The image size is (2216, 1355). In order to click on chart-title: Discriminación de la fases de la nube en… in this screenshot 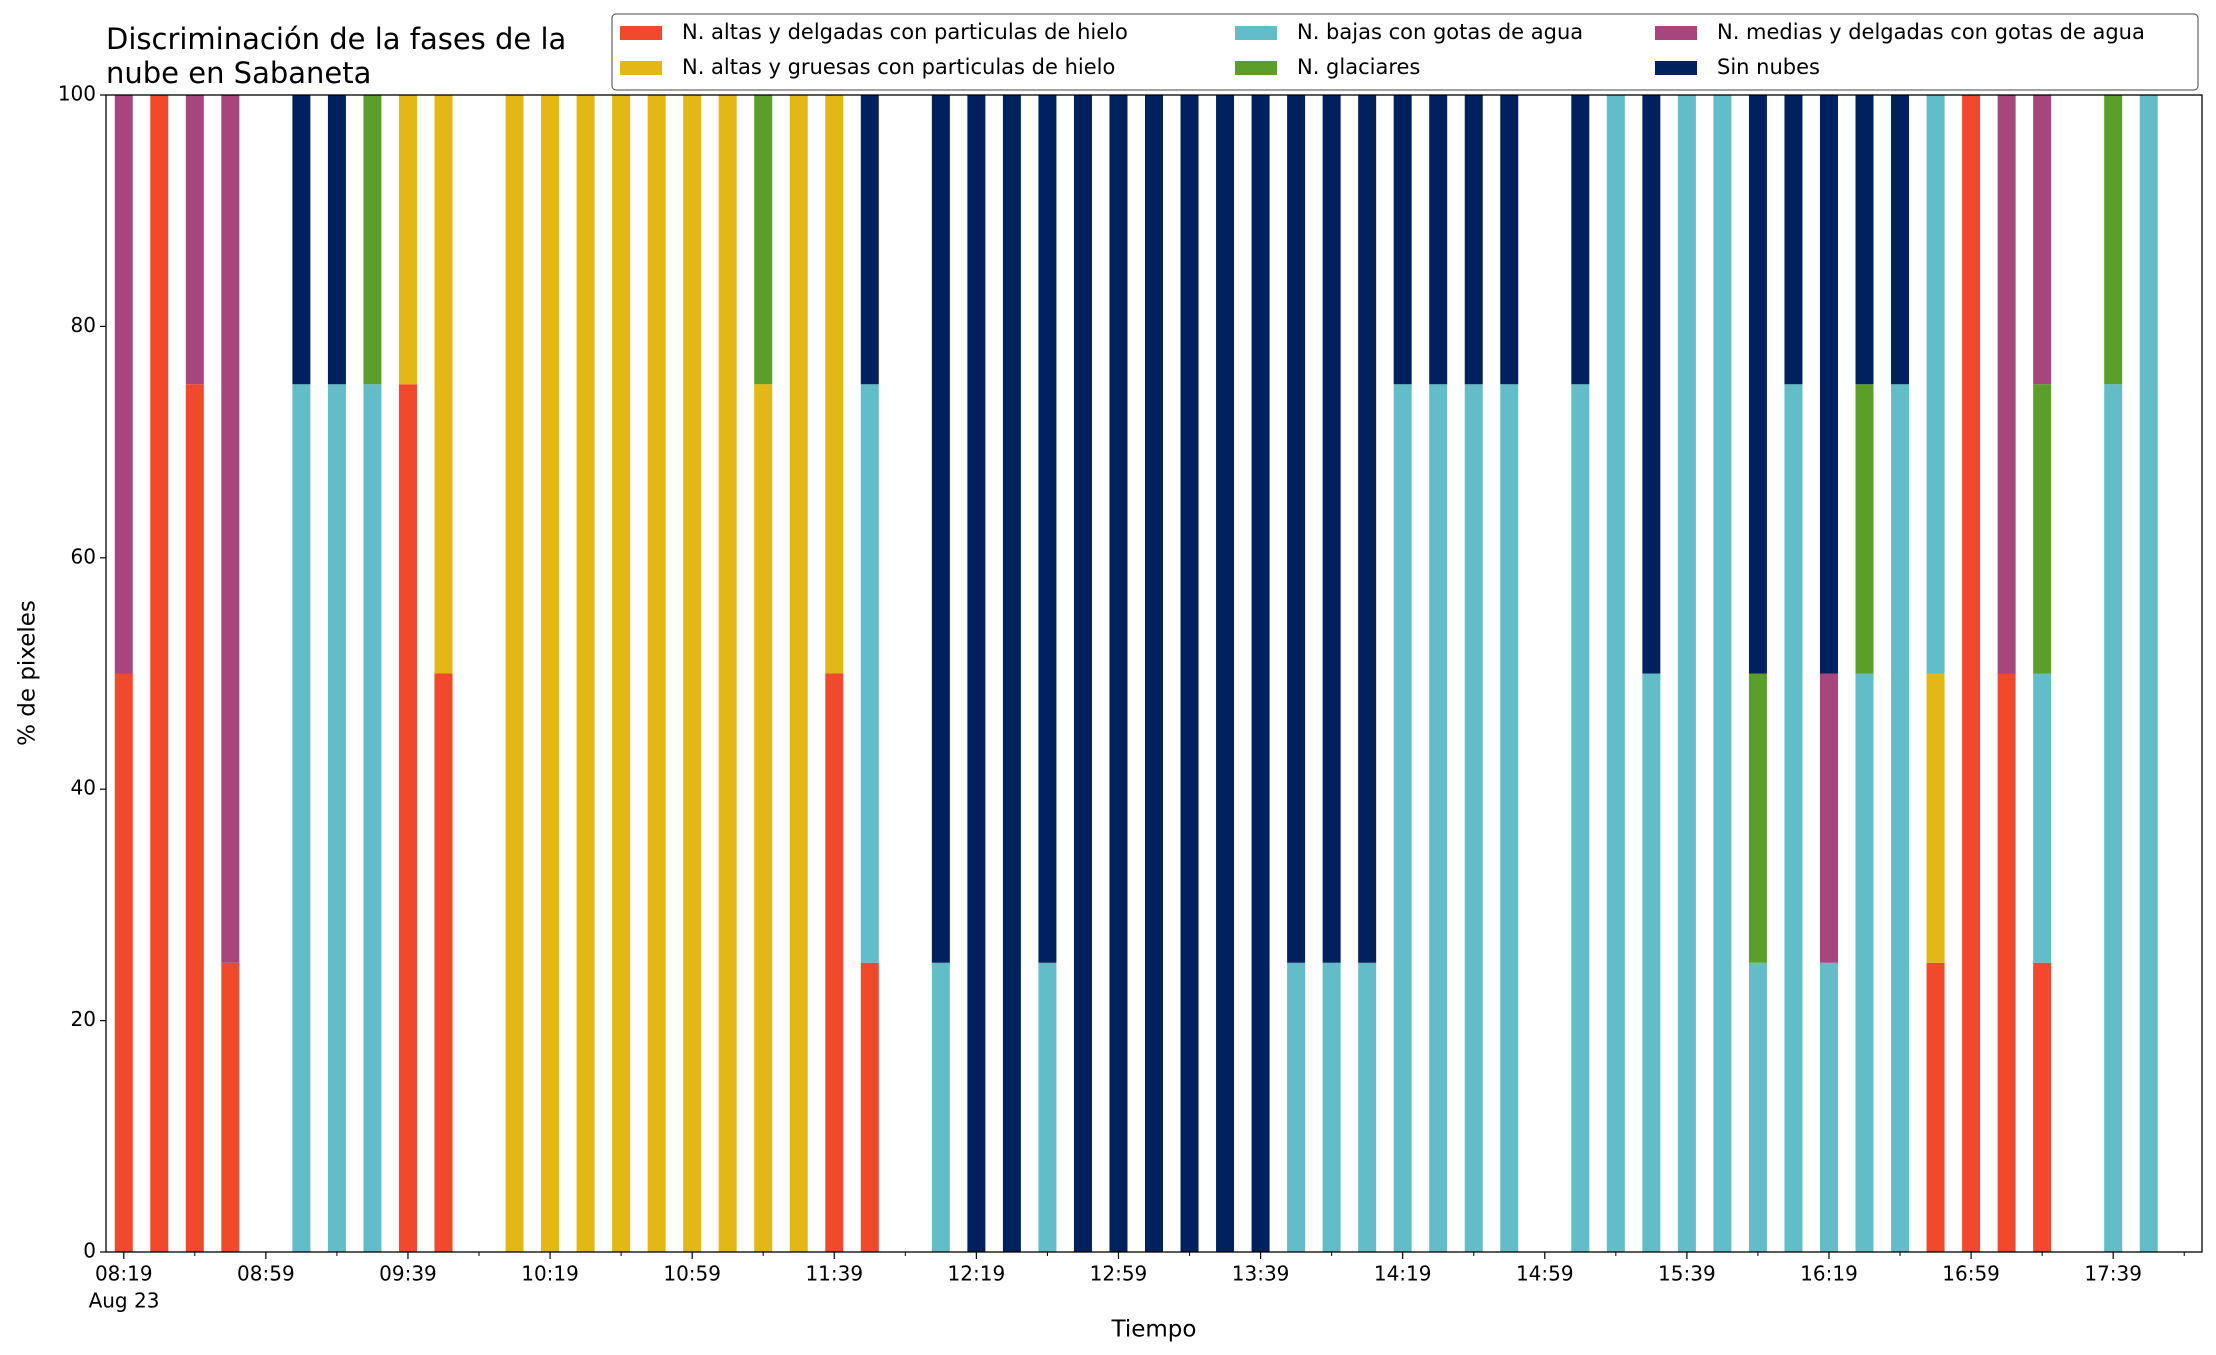, I will do `click(336, 56)`.